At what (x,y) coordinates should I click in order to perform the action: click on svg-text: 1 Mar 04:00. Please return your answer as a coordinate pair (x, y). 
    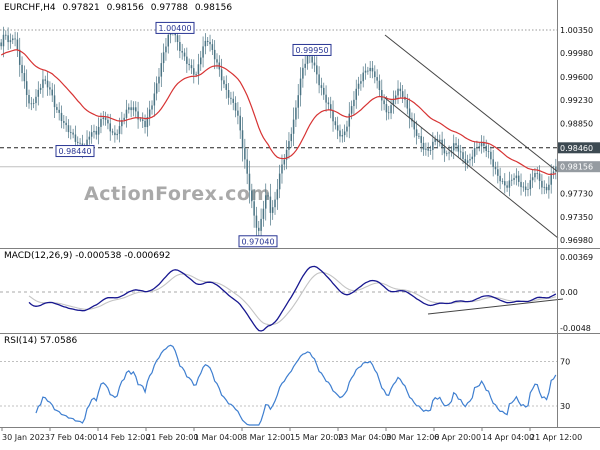
    Looking at the image, I should click on (218, 437).